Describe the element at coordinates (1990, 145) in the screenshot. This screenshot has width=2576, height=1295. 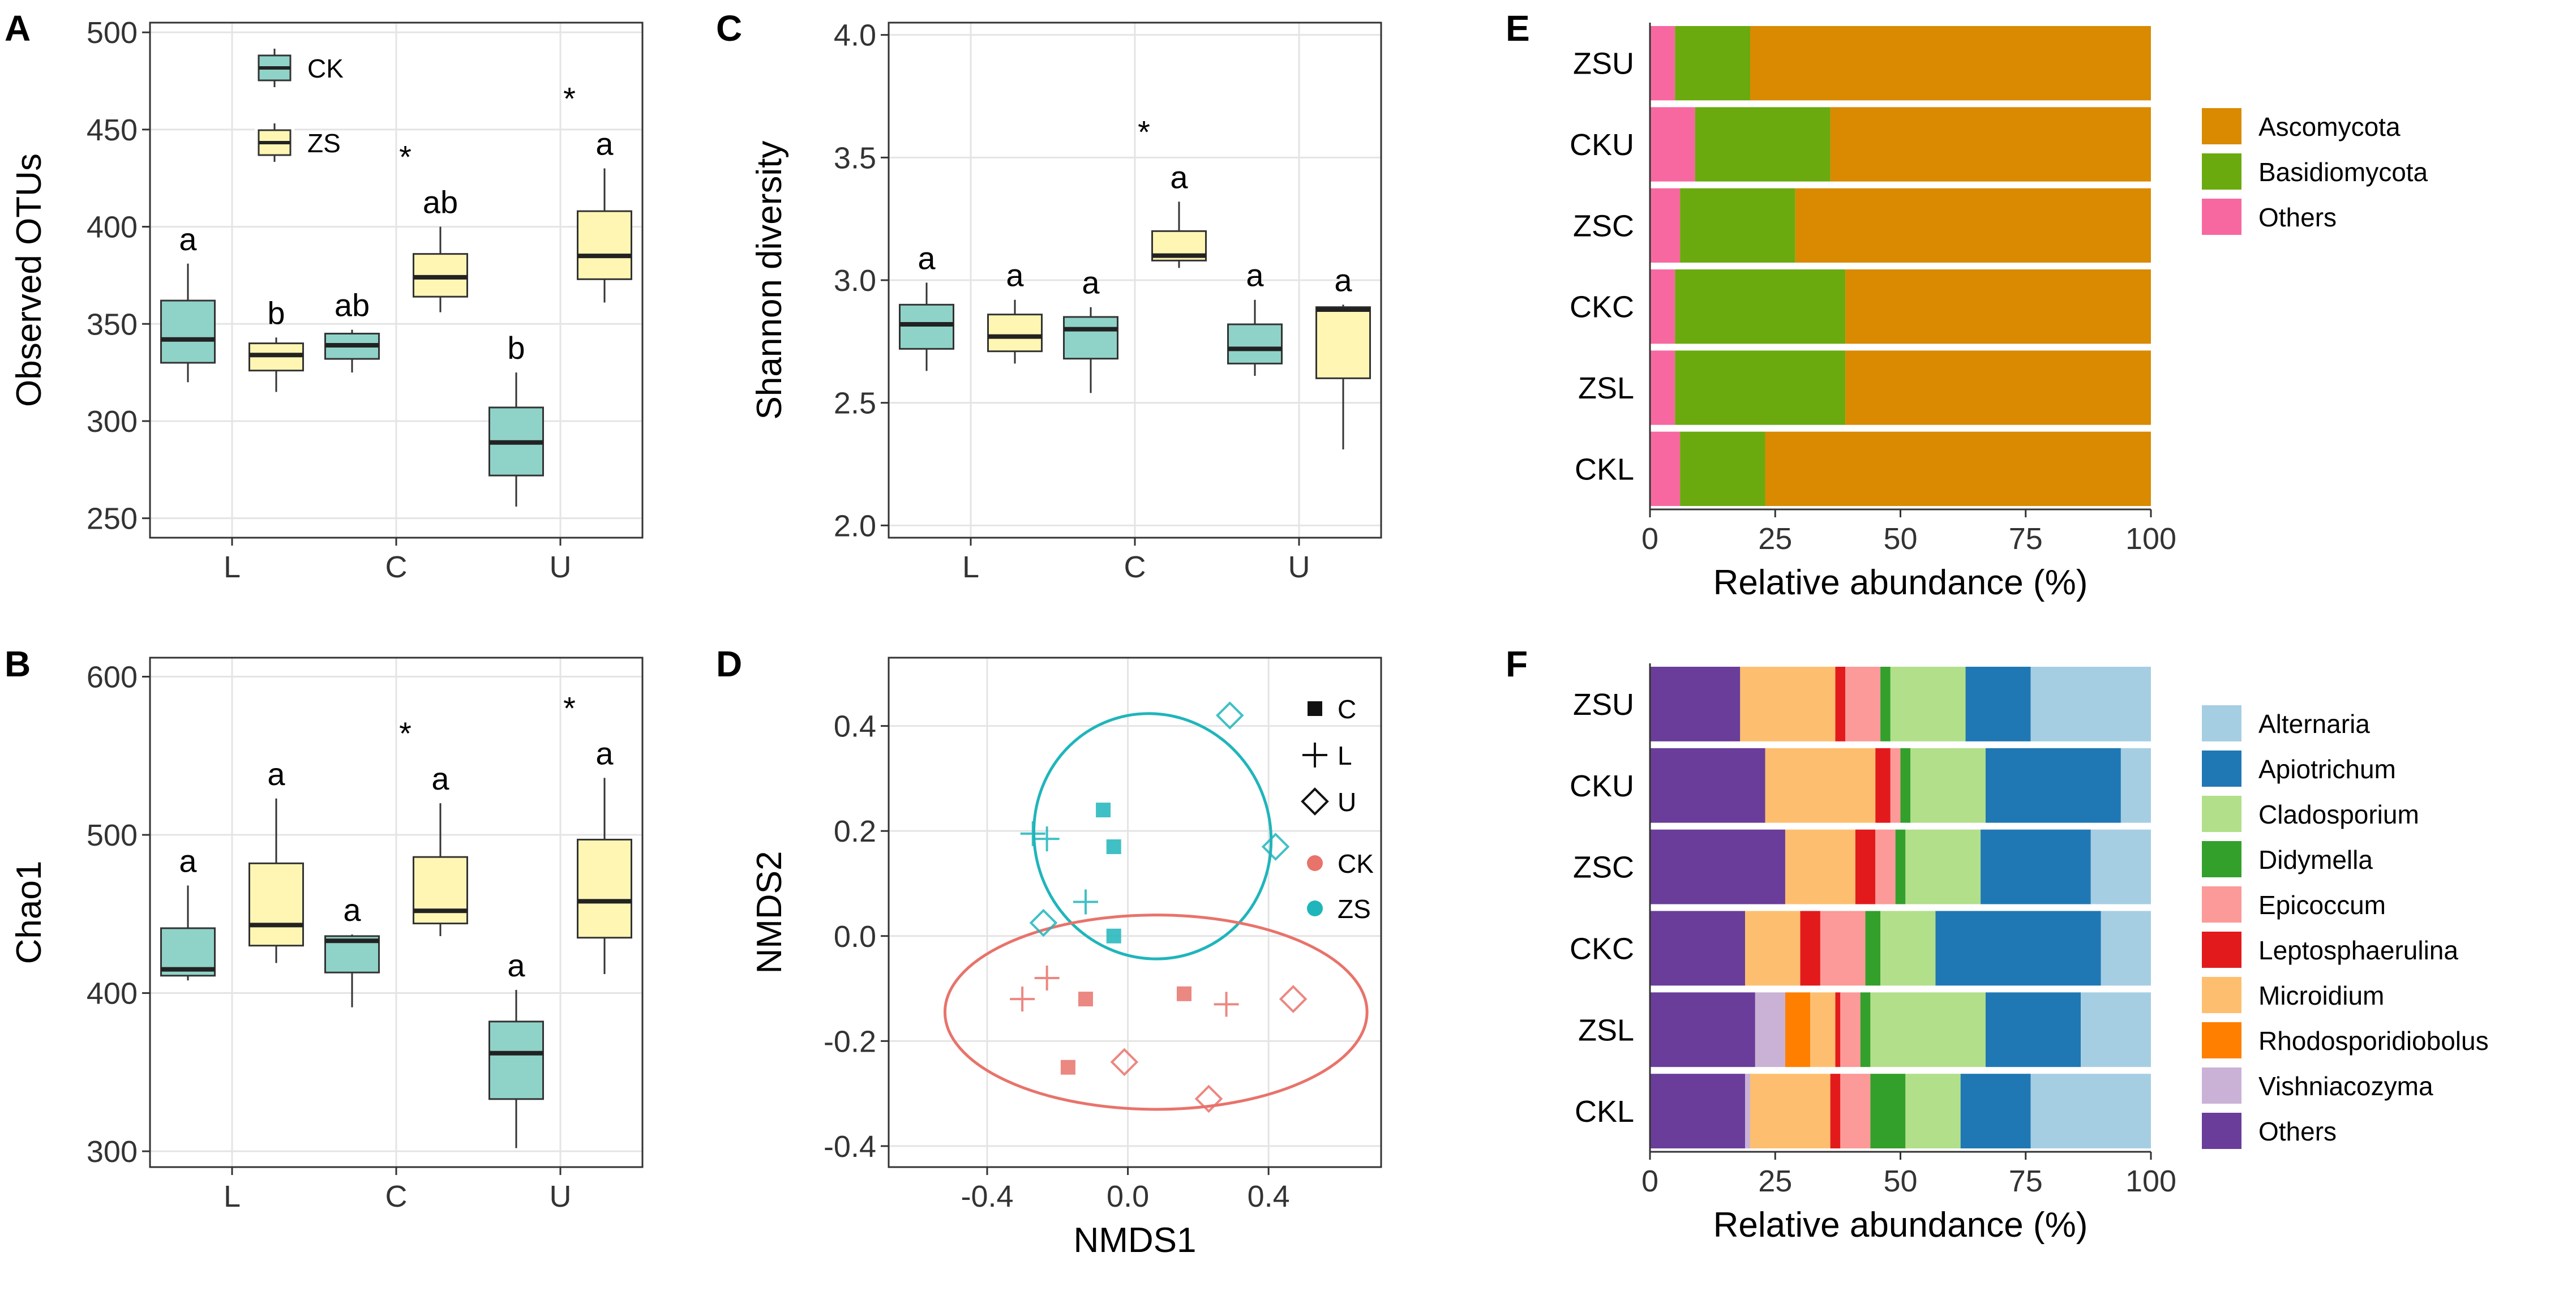
I see `bar-segment-Ascomycota-CKU` at that location.